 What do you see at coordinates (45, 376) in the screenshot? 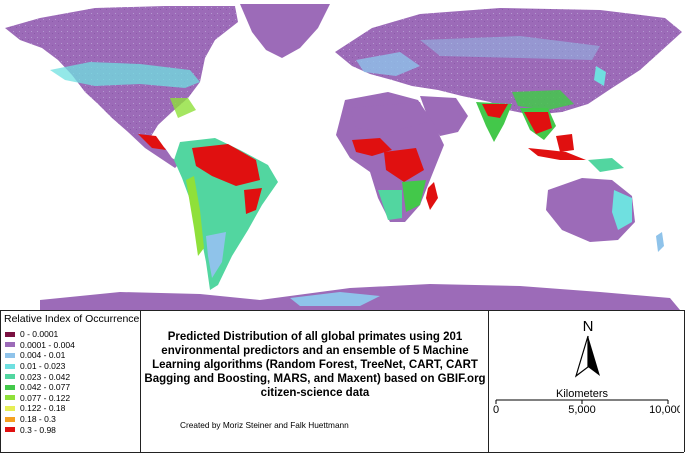
I see `legend-label: 0.023 - 0.042` at bounding box center [45, 376].